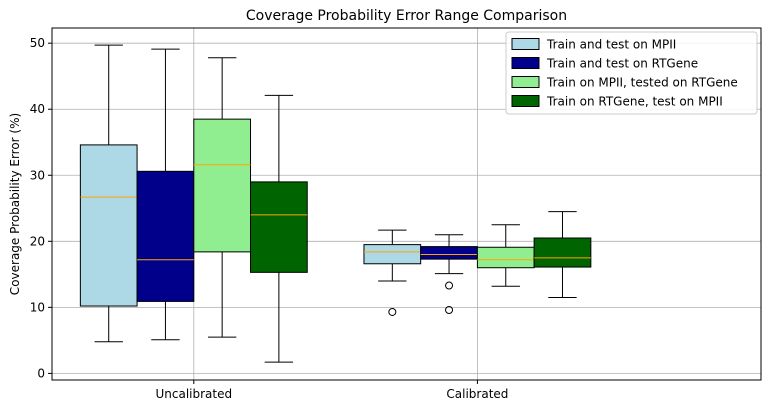 This screenshot has height=414, width=770. What do you see at coordinates (642, 83) in the screenshot?
I see `legend-label-mpii-rtgene: Train on MPII, tested on RTGene` at bounding box center [642, 83].